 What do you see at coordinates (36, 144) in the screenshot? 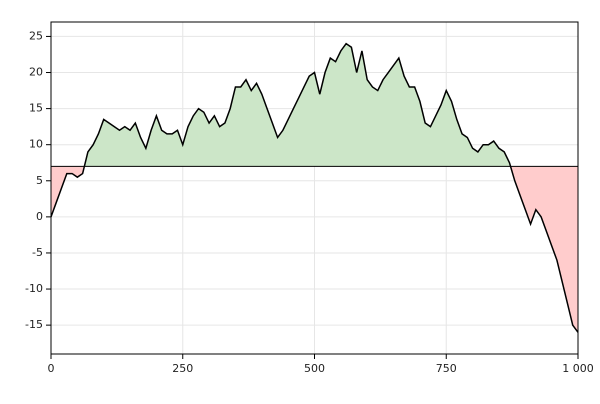
I see `y-tick-label: 10` at bounding box center [36, 144].